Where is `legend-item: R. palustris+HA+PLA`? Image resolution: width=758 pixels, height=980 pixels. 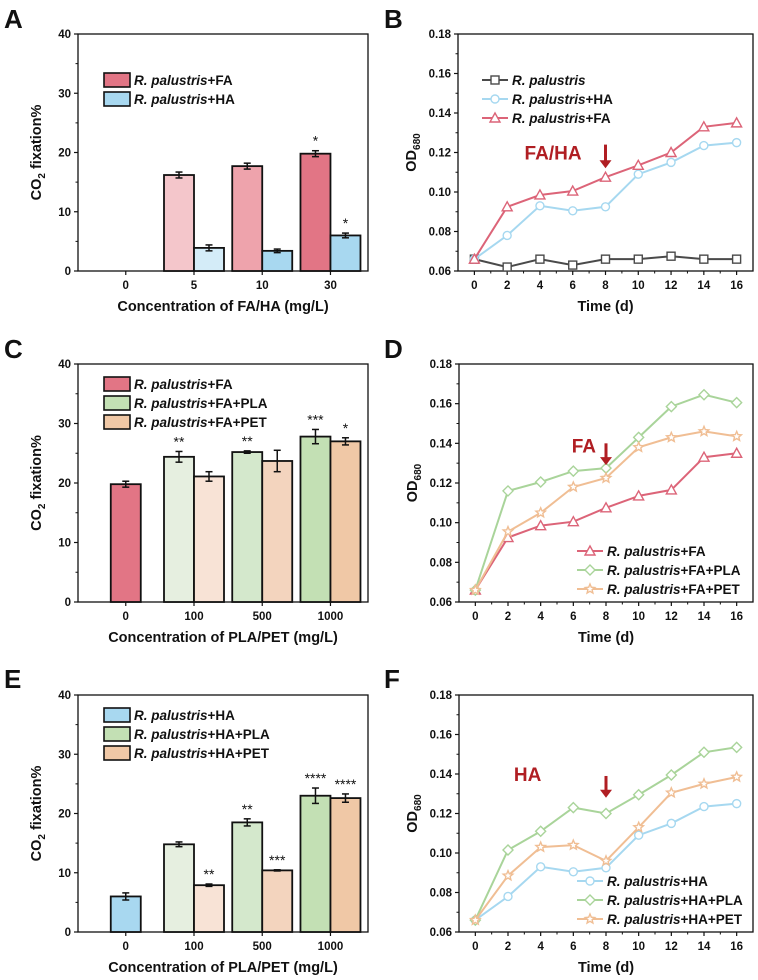
legend-item: R. palustris+HA+PLA is located at coordinates (186, 734).